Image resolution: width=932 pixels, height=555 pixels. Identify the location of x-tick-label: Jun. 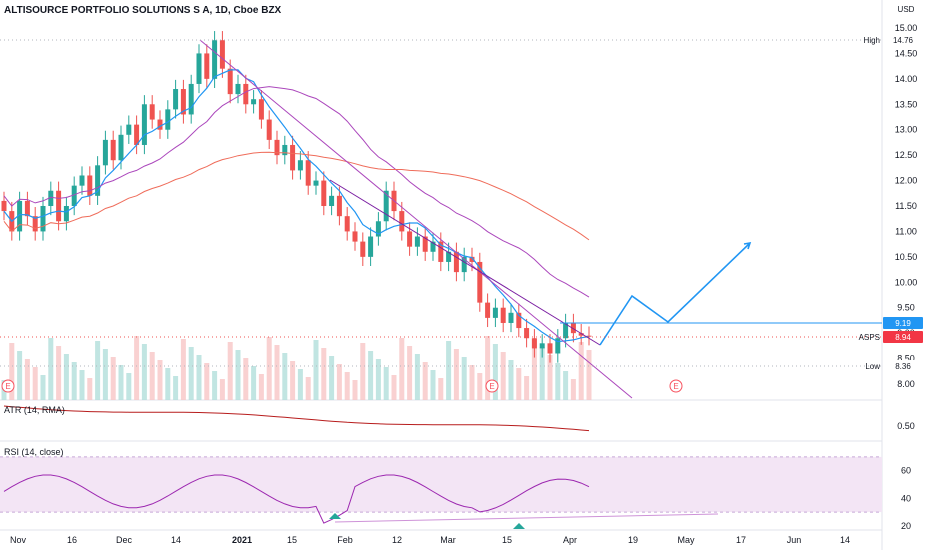
(794, 540).